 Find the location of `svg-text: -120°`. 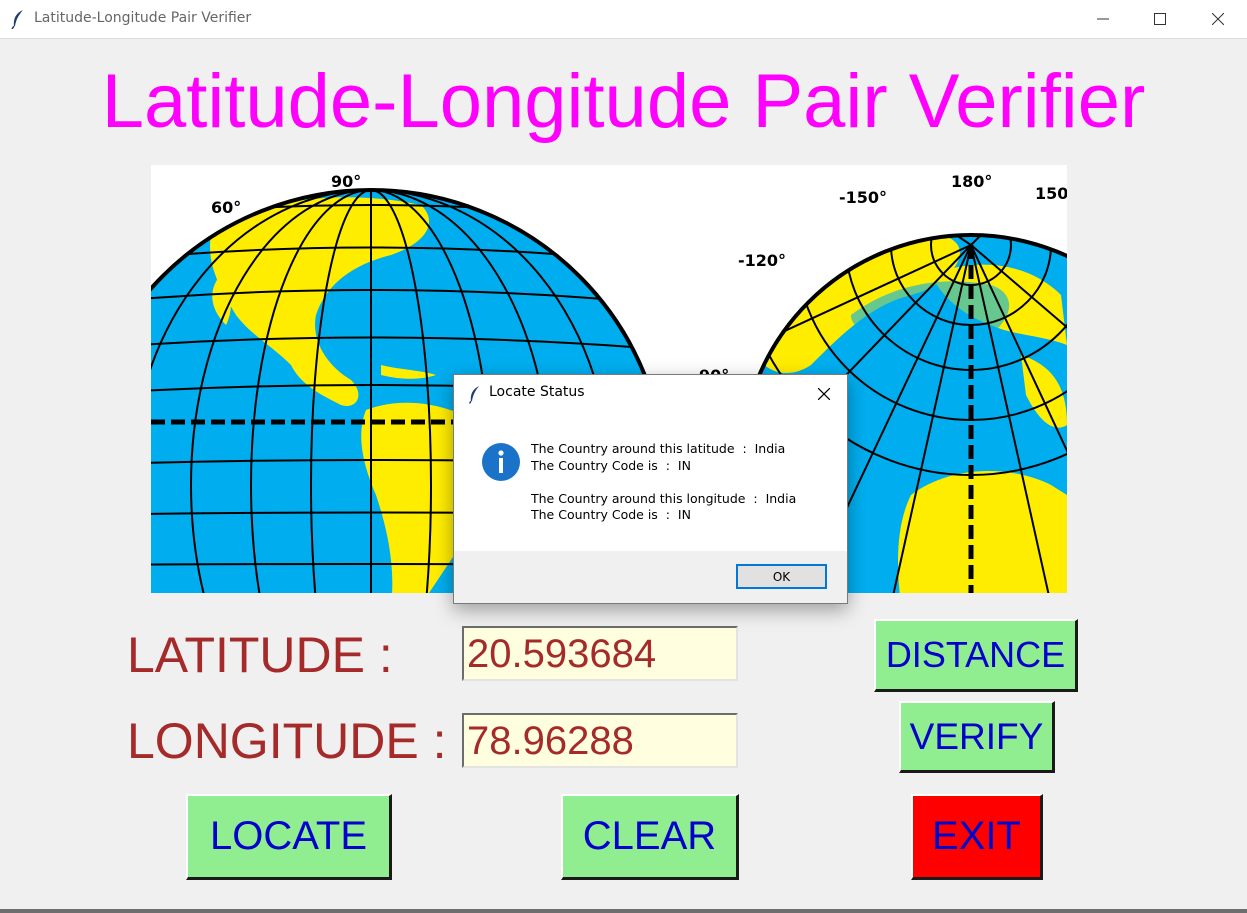

svg-text: -120° is located at coordinates (762, 260).